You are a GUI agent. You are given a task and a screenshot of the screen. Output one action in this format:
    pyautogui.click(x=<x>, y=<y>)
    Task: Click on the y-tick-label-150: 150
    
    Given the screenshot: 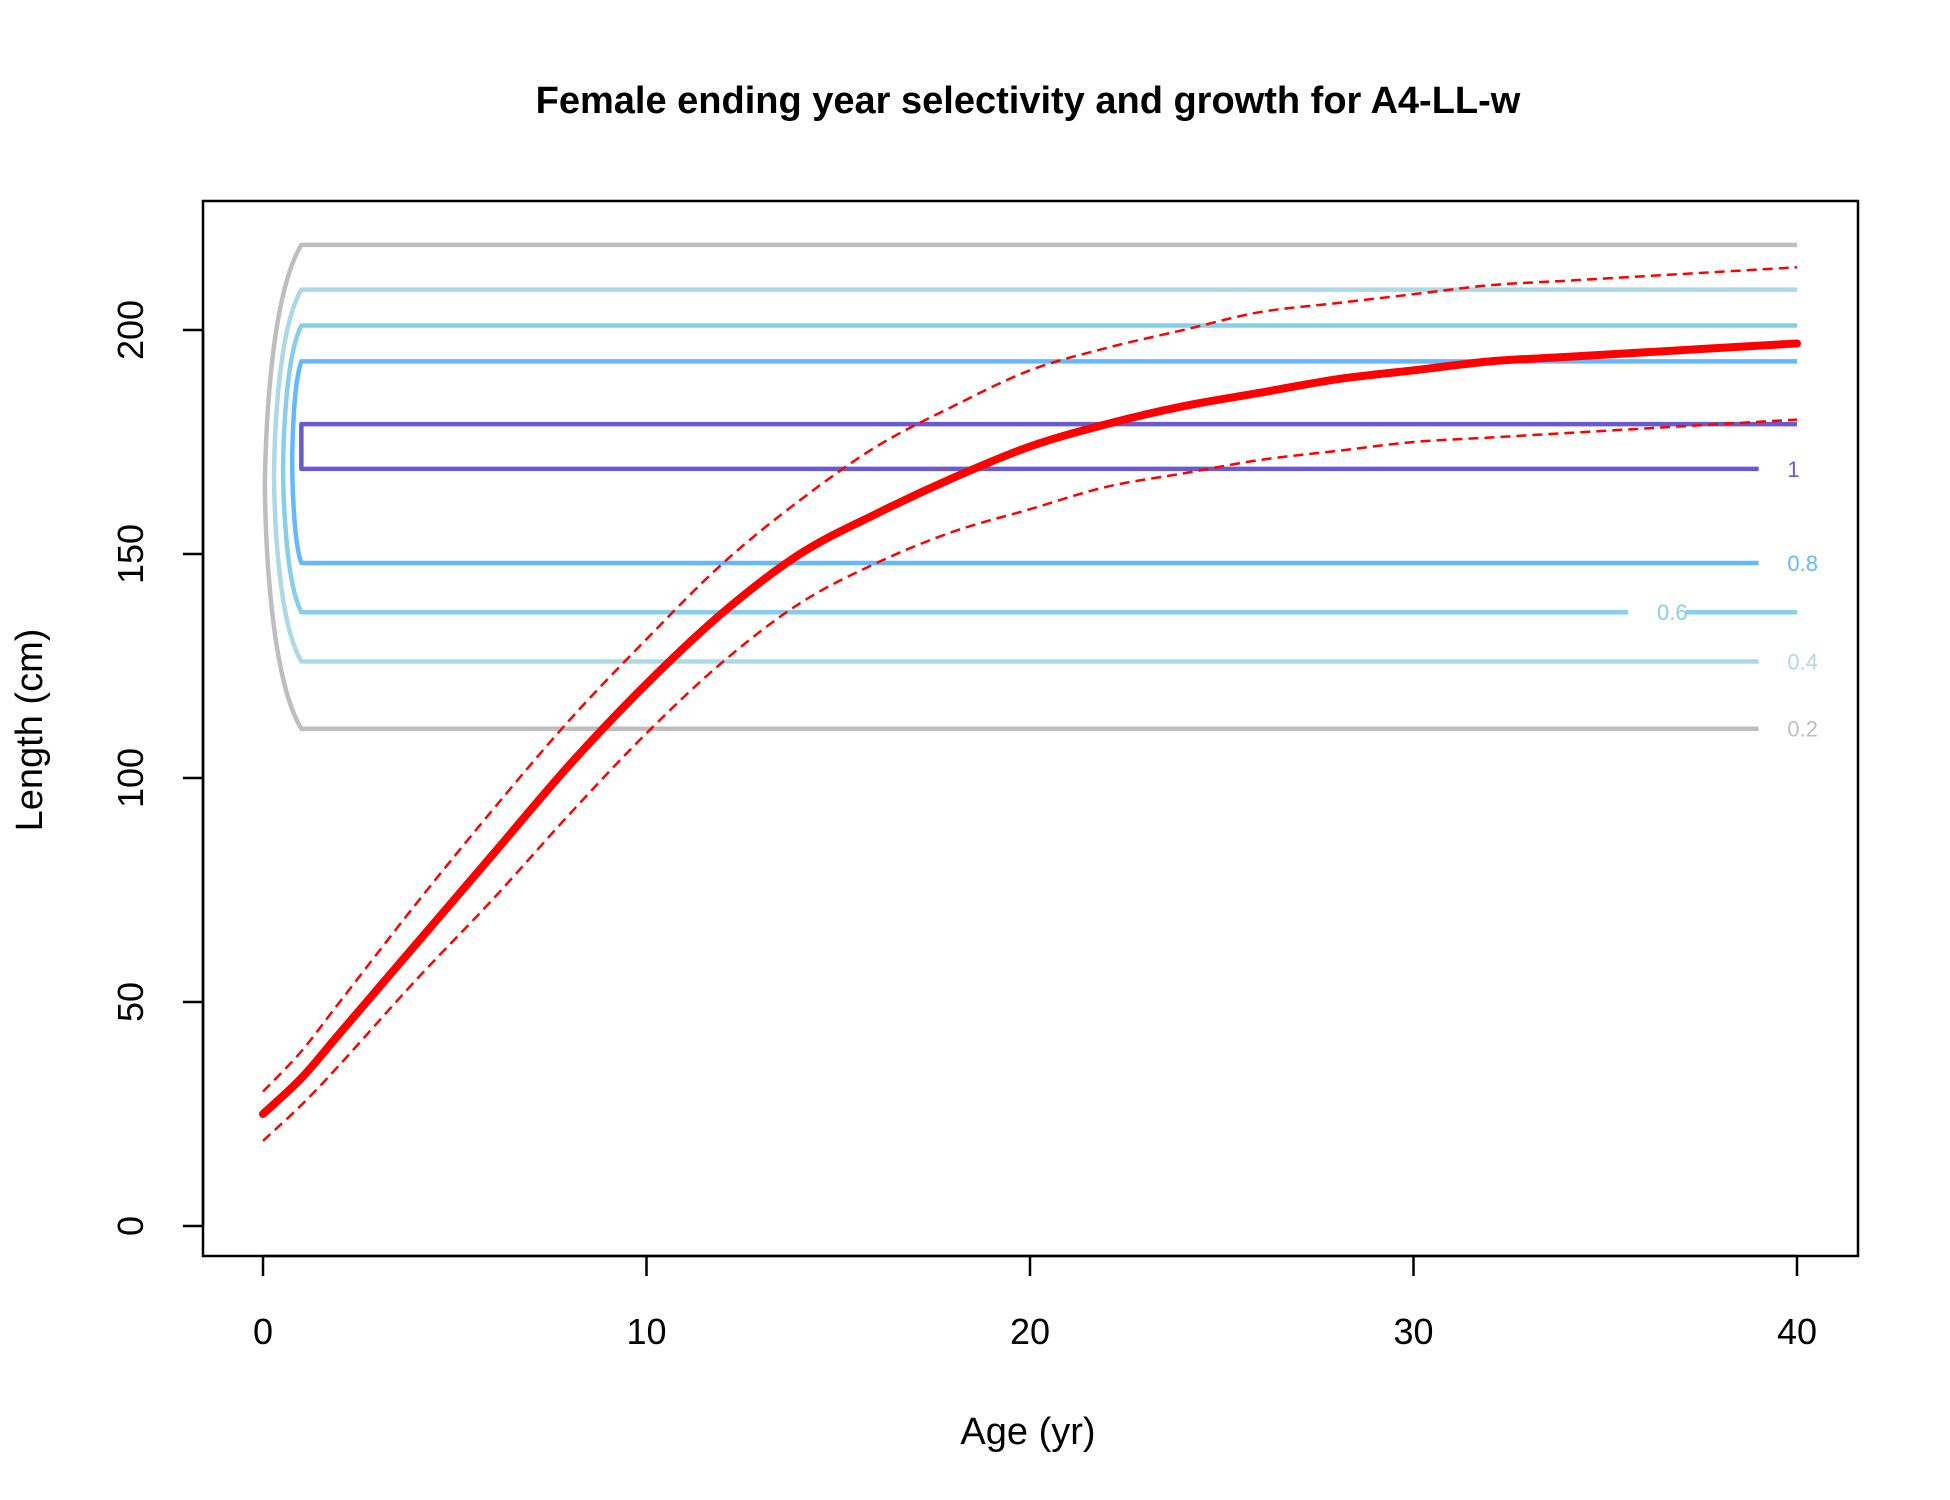 What is the action you would take?
    pyautogui.click(x=130, y=554)
    